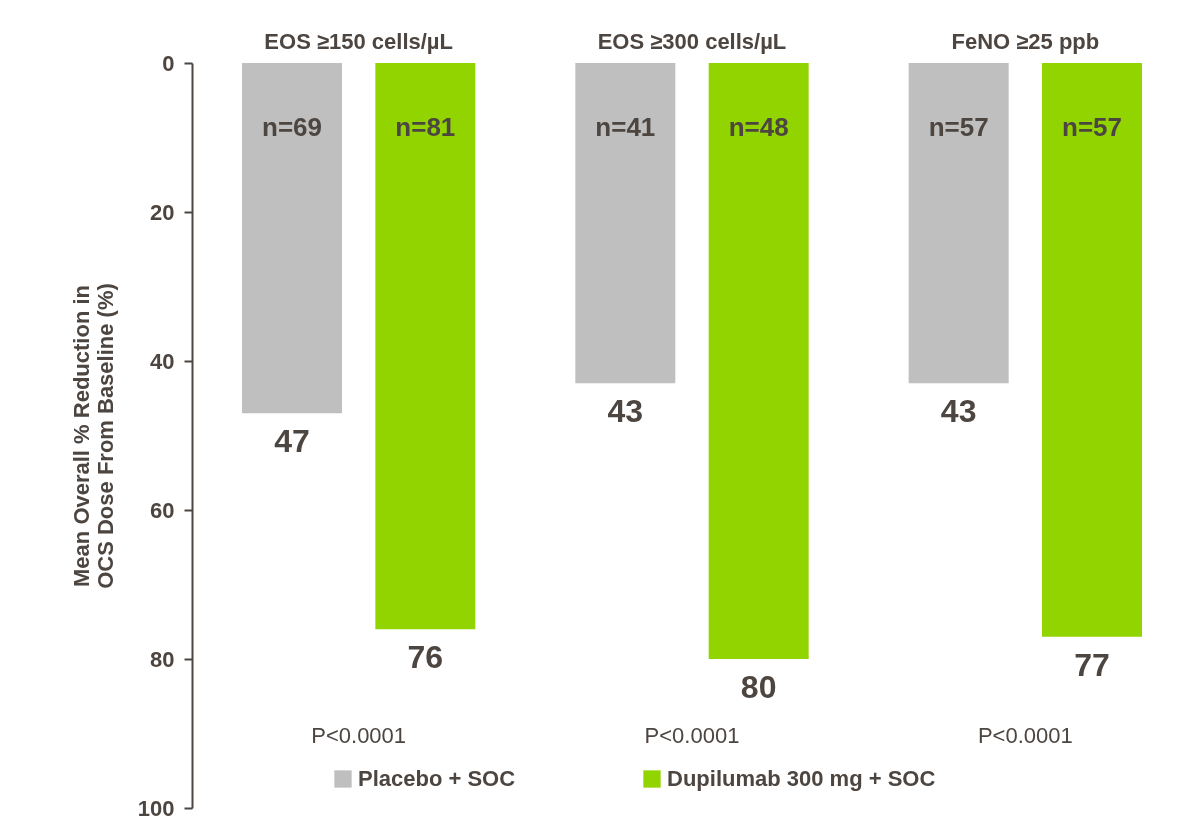  Describe the element at coordinates (162, 212) in the screenshot. I see `y-tick-label: 20` at that location.